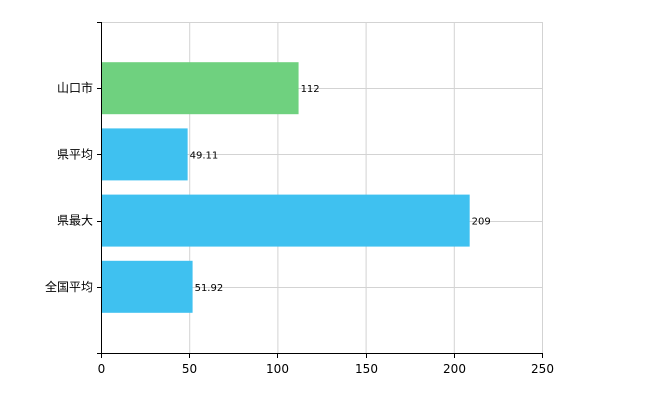 The width and height of the screenshot is (650, 400). Describe the element at coordinates (69, 286) in the screenshot. I see `category-label-3: 全国平均` at that location.